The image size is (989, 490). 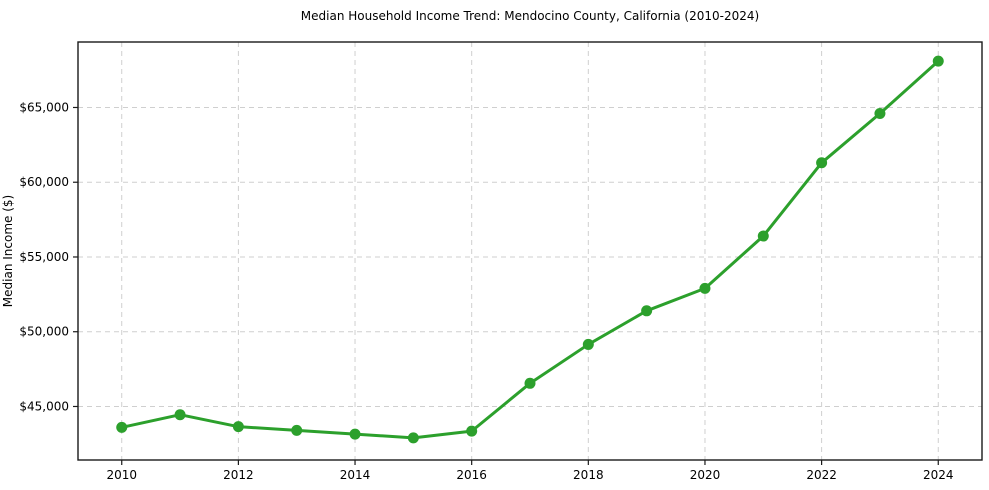 What do you see at coordinates (938, 475) in the screenshot?
I see `x-tick-label: 2024` at bounding box center [938, 475].